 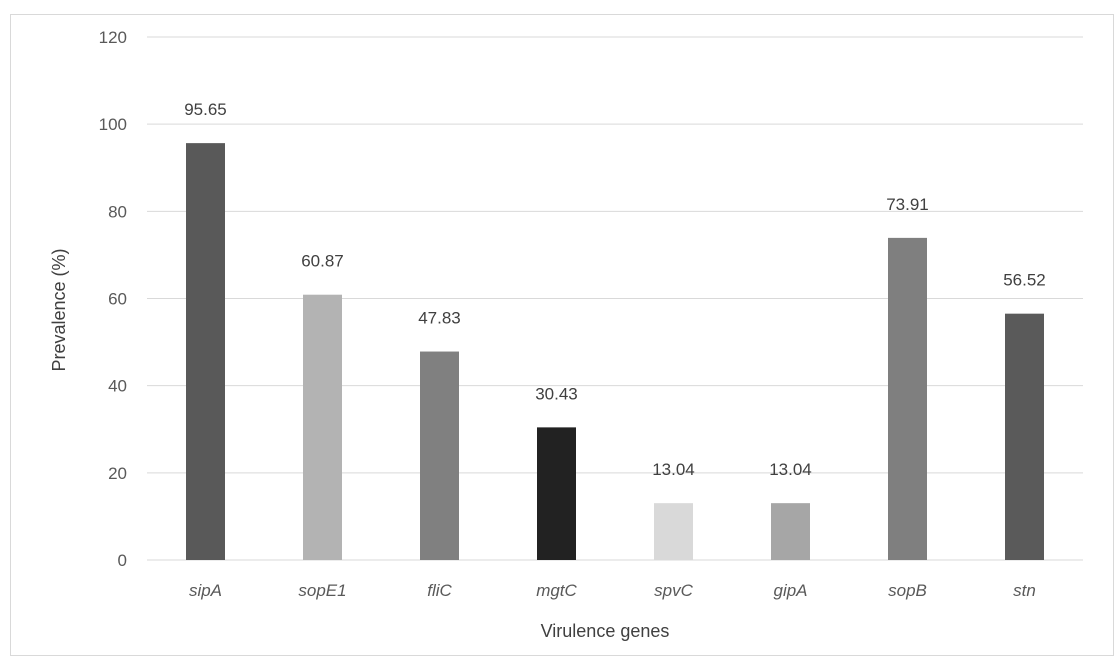 What do you see at coordinates (1024, 436) in the screenshot?
I see `bar-stn` at bounding box center [1024, 436].